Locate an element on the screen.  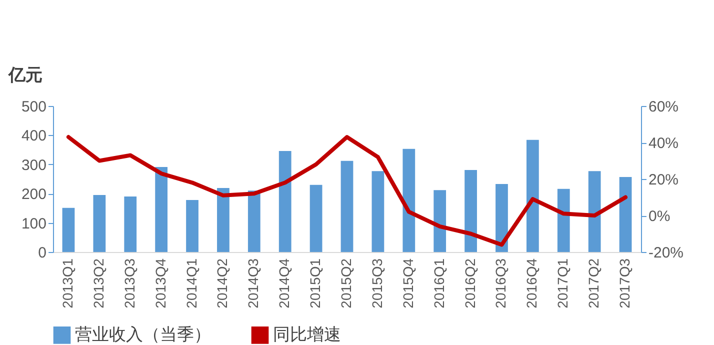
x-tick-label: 2014Q4 is located at coordinates (284, 283).